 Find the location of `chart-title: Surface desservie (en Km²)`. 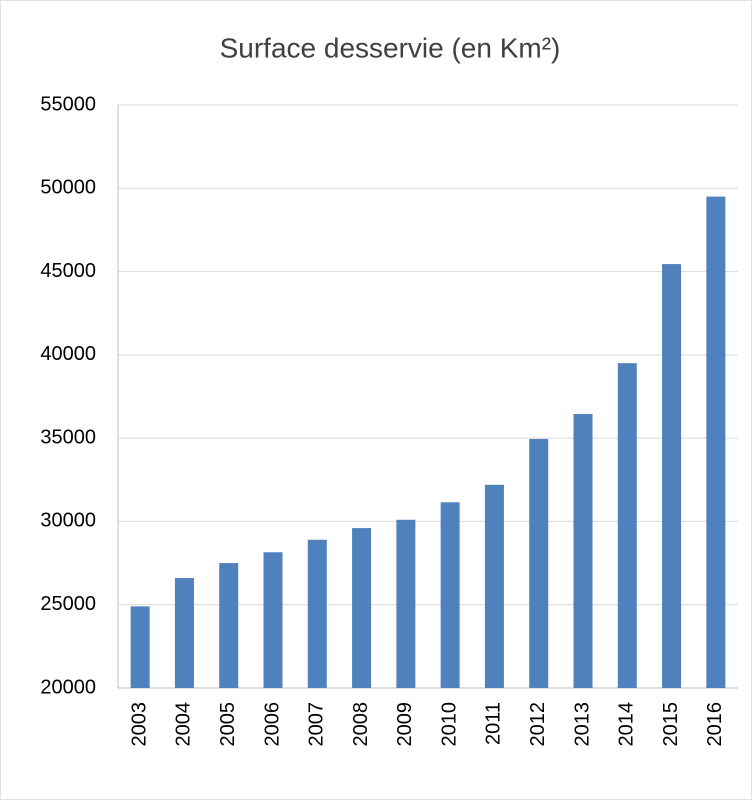

chart-title: Surface desservie (en Km²) is located at coordinates (390, 47).